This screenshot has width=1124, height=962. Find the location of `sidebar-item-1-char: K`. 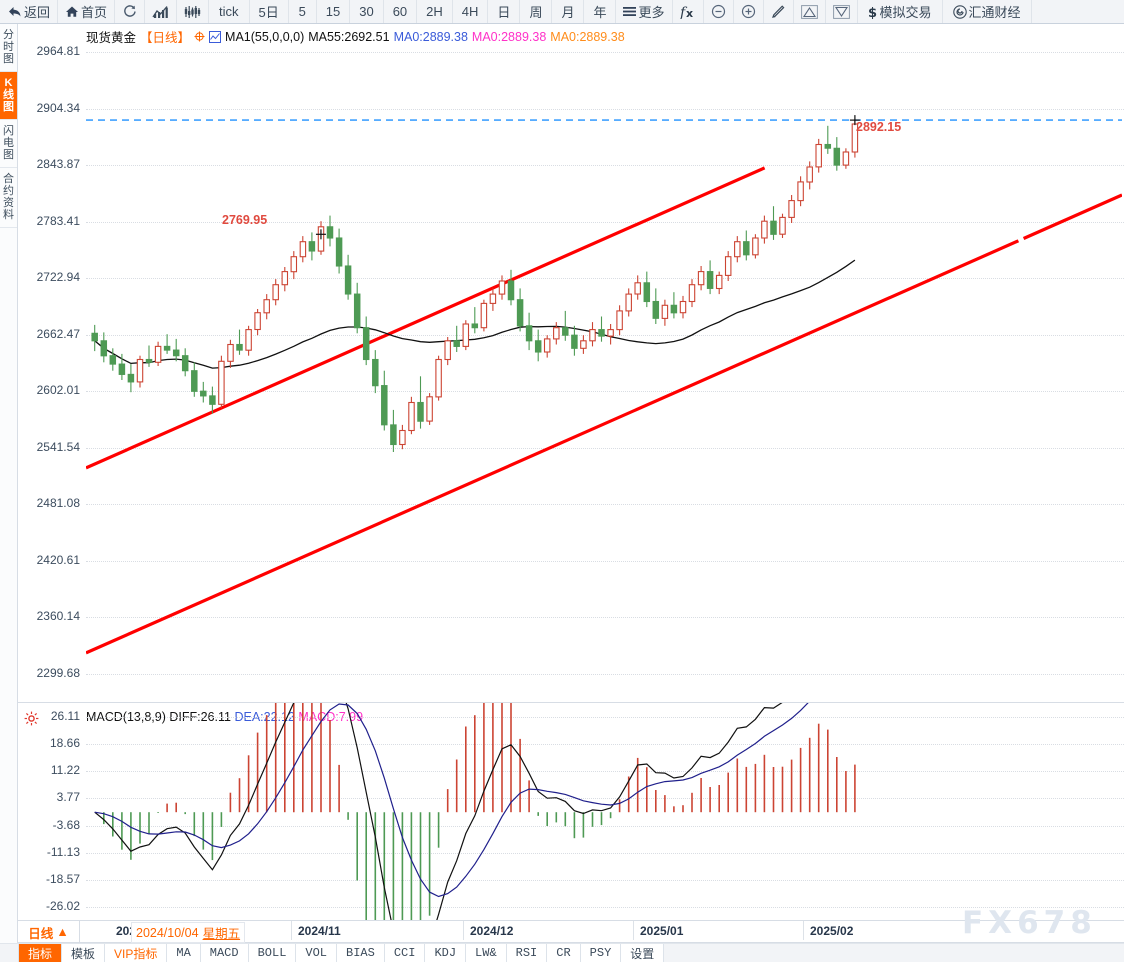

sidebar-item-1-char: K is located at coordinates (8, 83).